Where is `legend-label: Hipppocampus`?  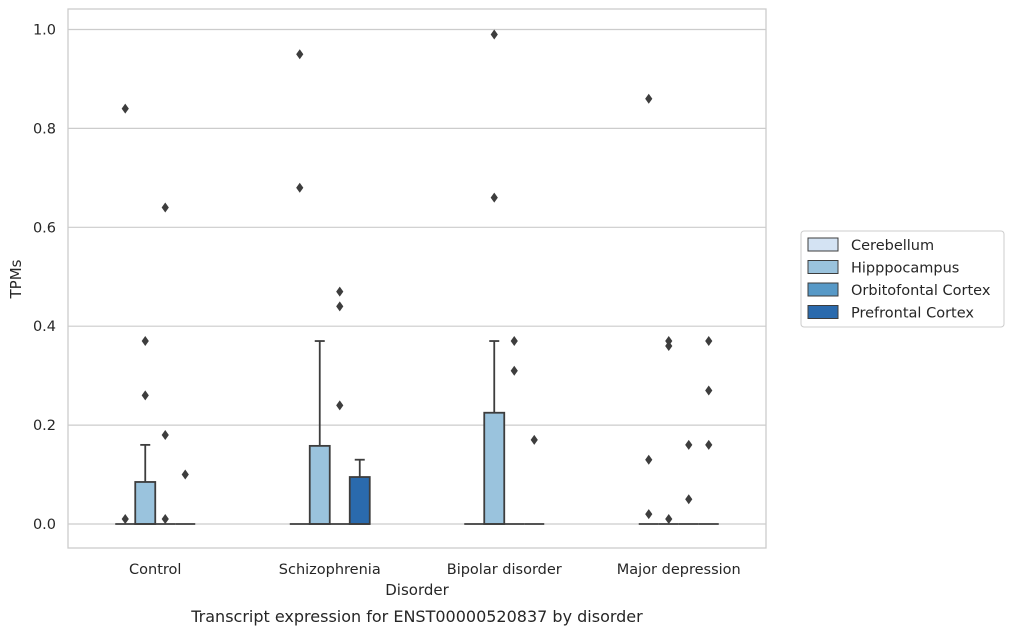 legend-label: Hipppocampus is located at coordinates (905, 269).